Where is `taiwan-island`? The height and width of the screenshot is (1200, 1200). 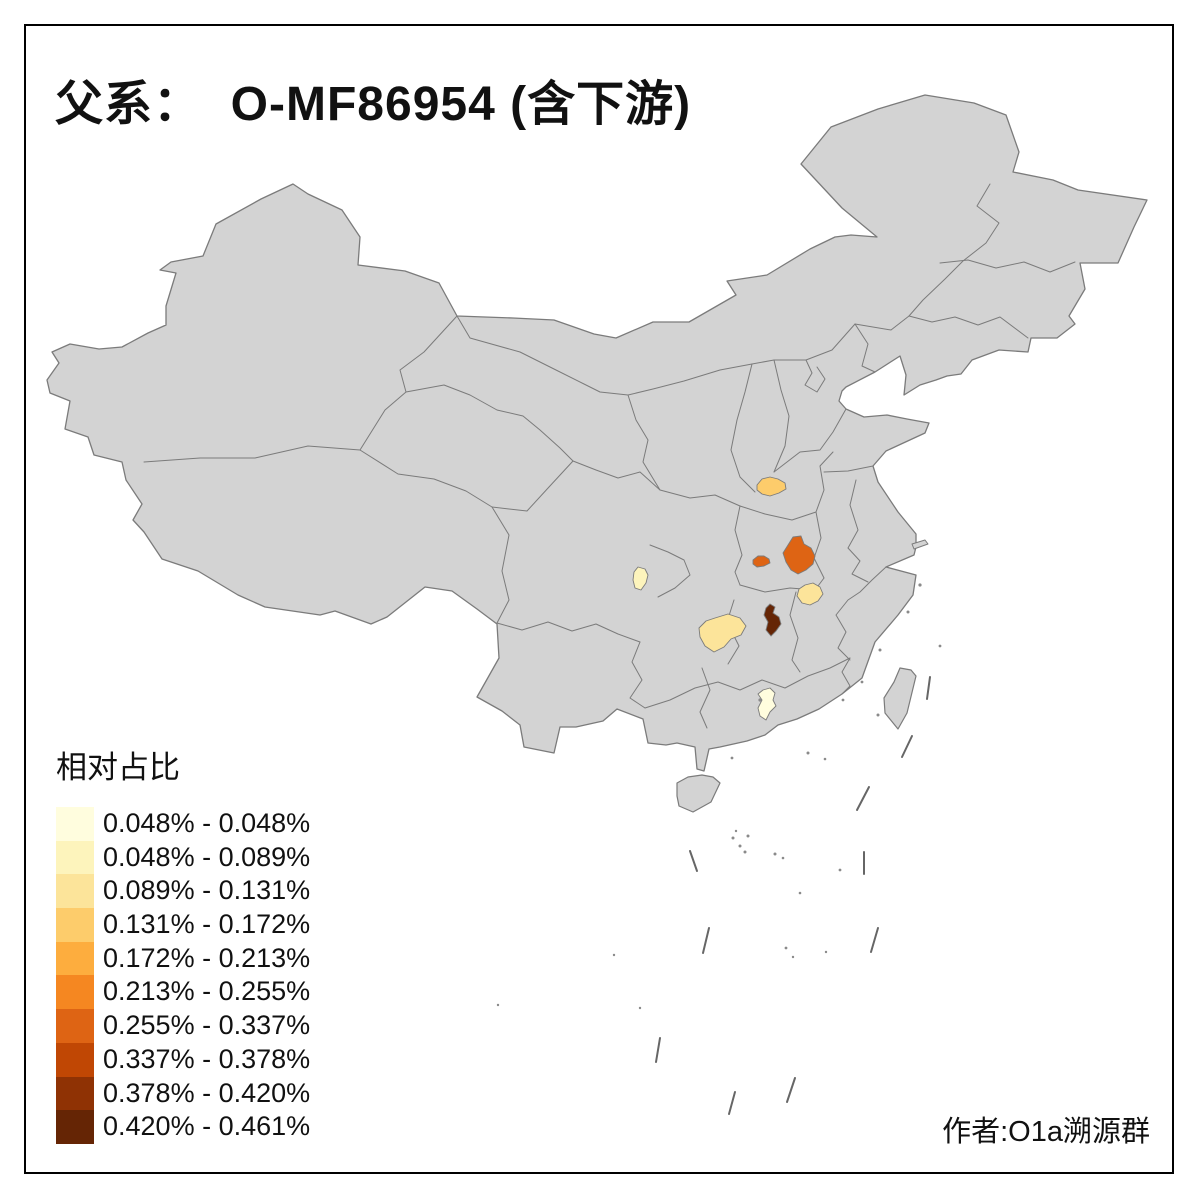 taiwan-island is located at coordinates (900, 698).